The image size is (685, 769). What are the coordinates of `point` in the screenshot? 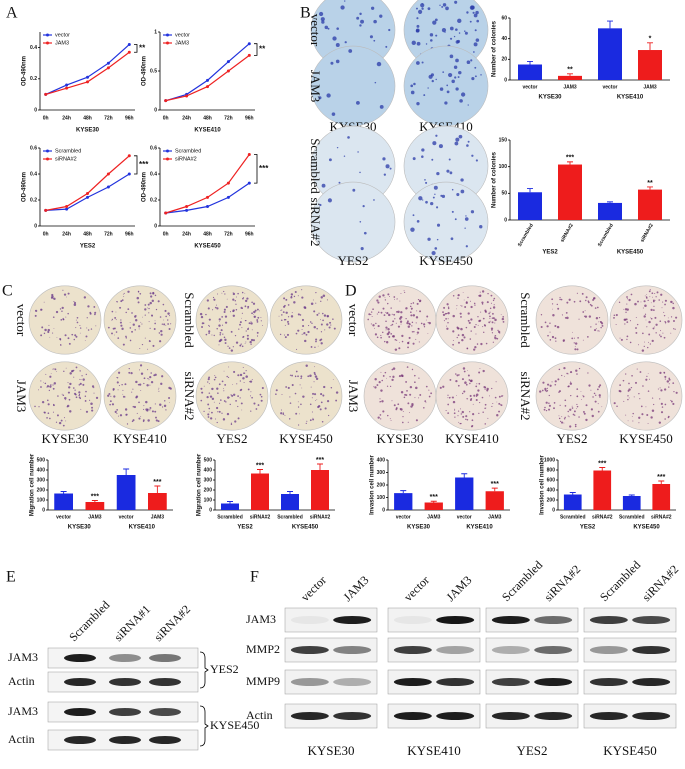 It's located at (67, 85).